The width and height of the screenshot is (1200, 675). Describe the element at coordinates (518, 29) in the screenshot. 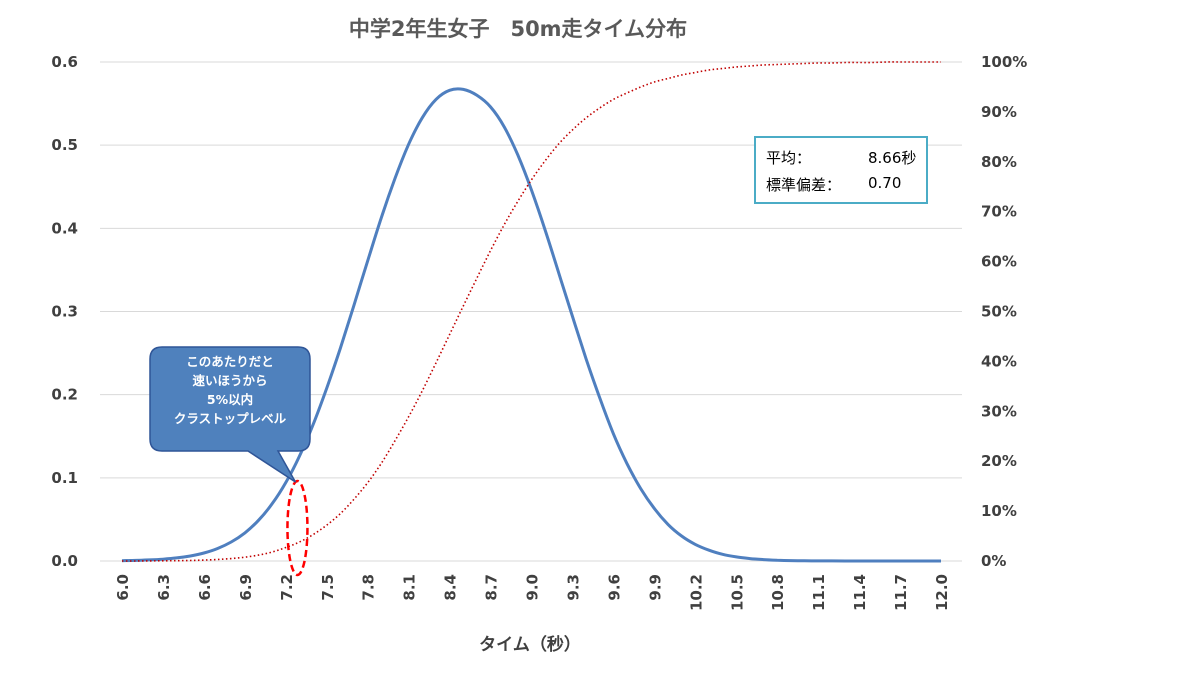

I see `chart-title: 中学2年生女子 50m走タイム分布` at that location.